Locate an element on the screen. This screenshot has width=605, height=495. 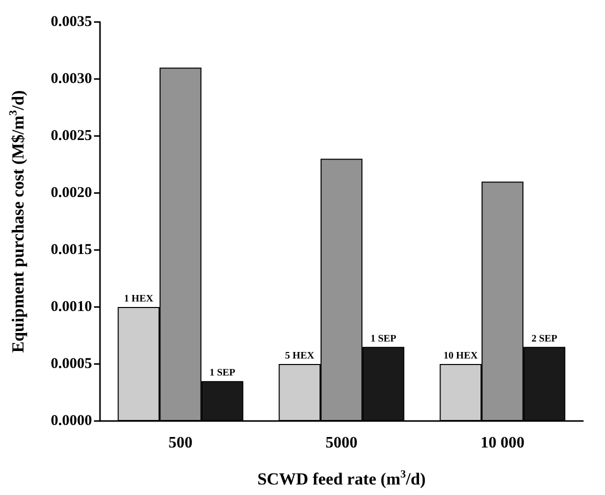
y-tick-label: 0.0020 is located at coordinates (71, 193).